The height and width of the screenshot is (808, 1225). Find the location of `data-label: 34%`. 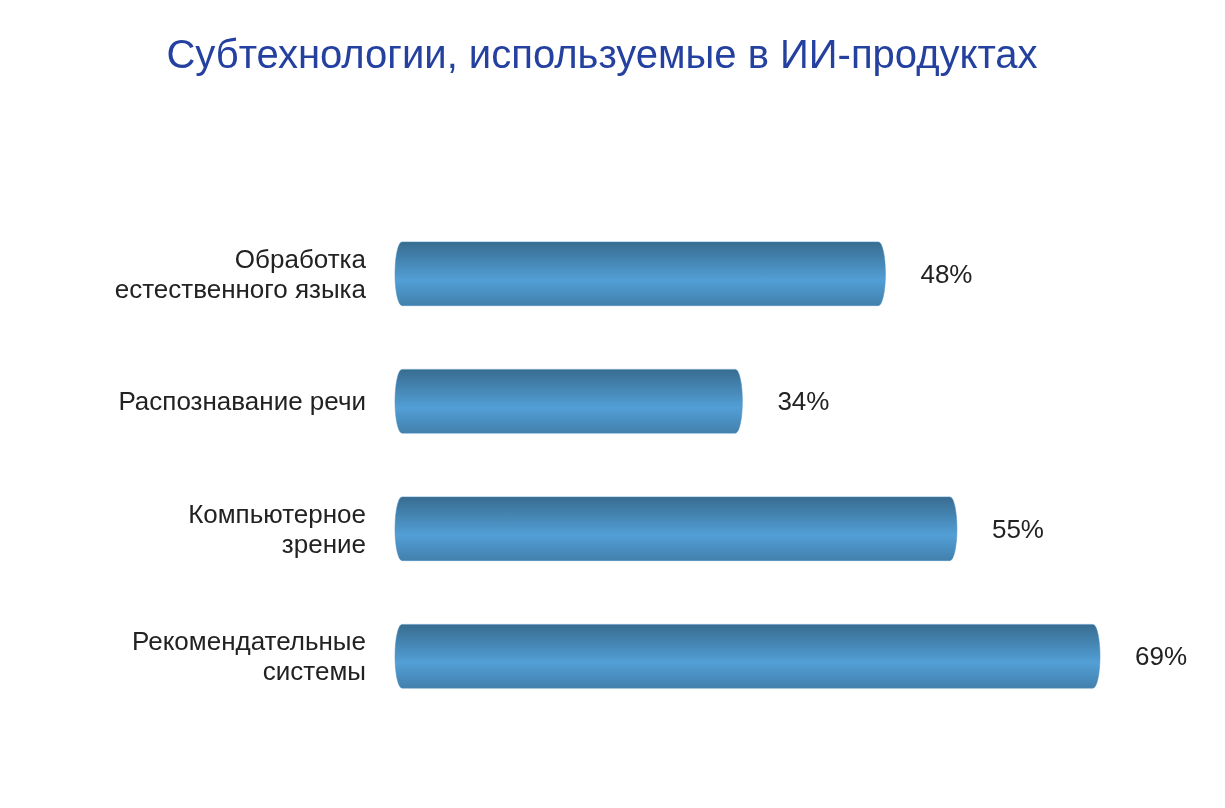

data-label: 34% is located at coordinates (803, 401).